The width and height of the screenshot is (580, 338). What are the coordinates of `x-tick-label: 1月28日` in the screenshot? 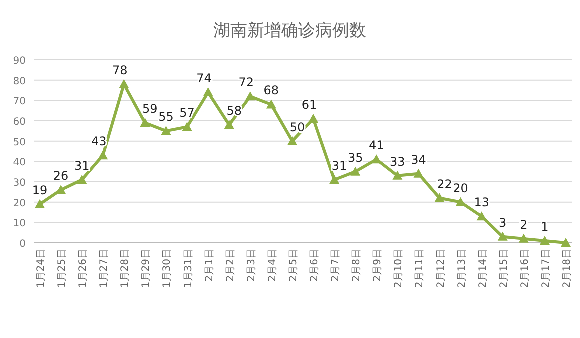 It's located at (126, 268).